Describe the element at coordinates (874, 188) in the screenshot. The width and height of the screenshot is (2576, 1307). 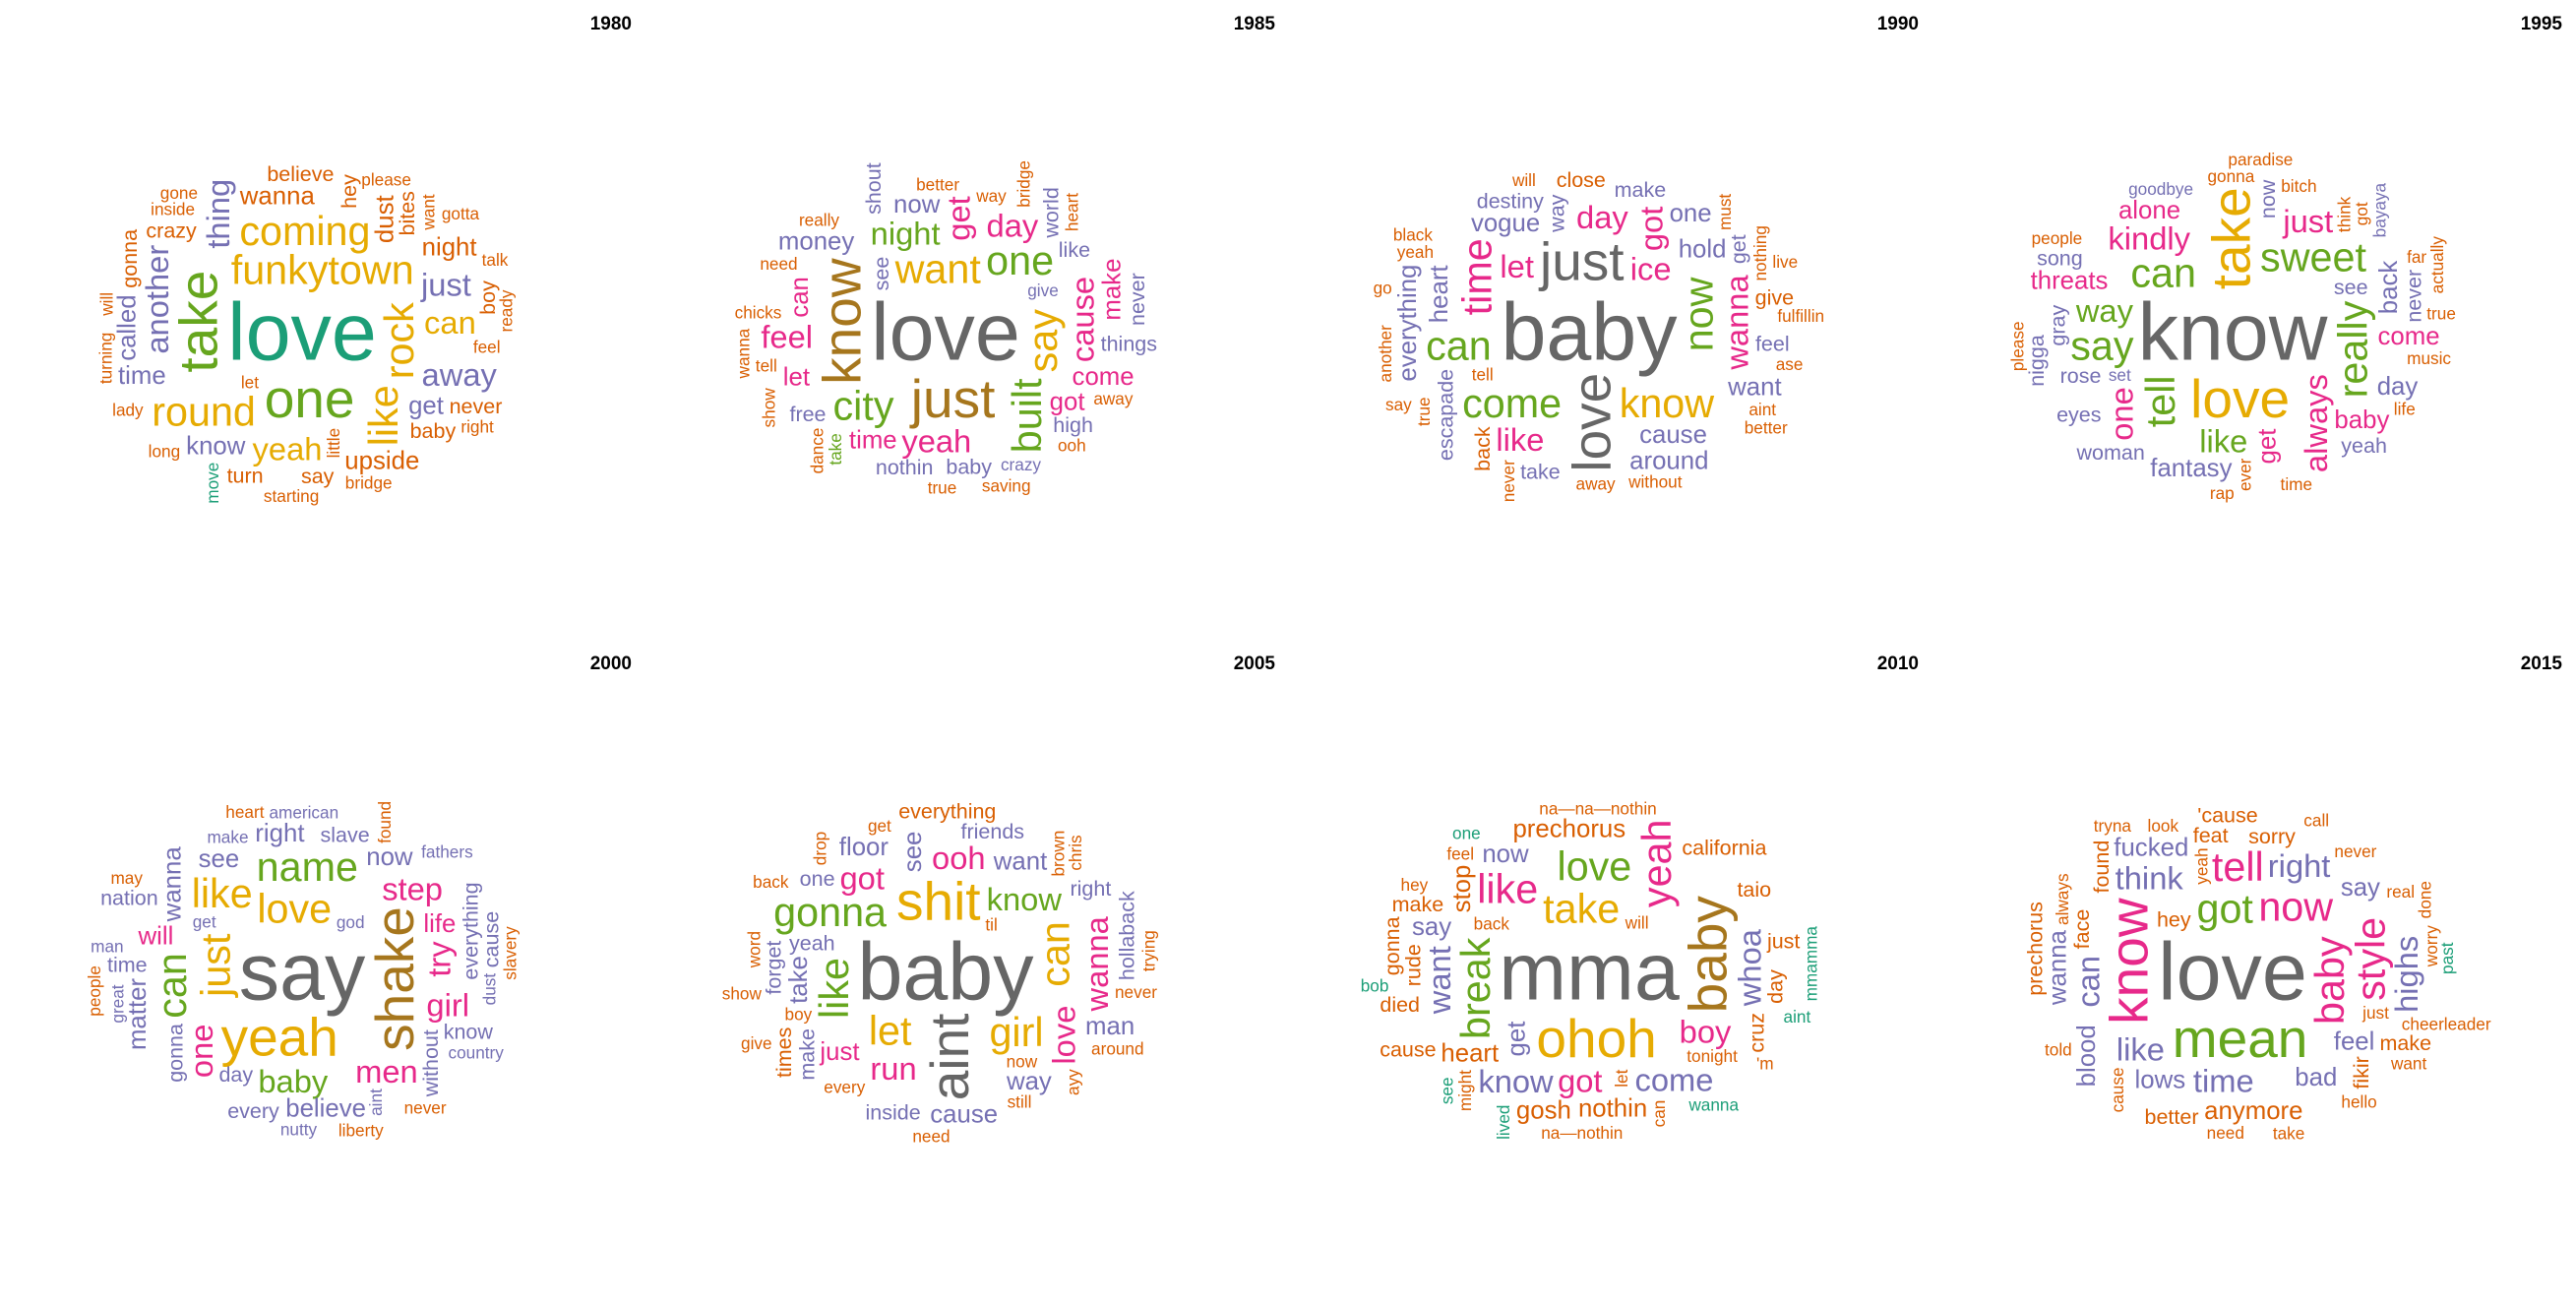
I see `word-1985-31: shout` at that location.